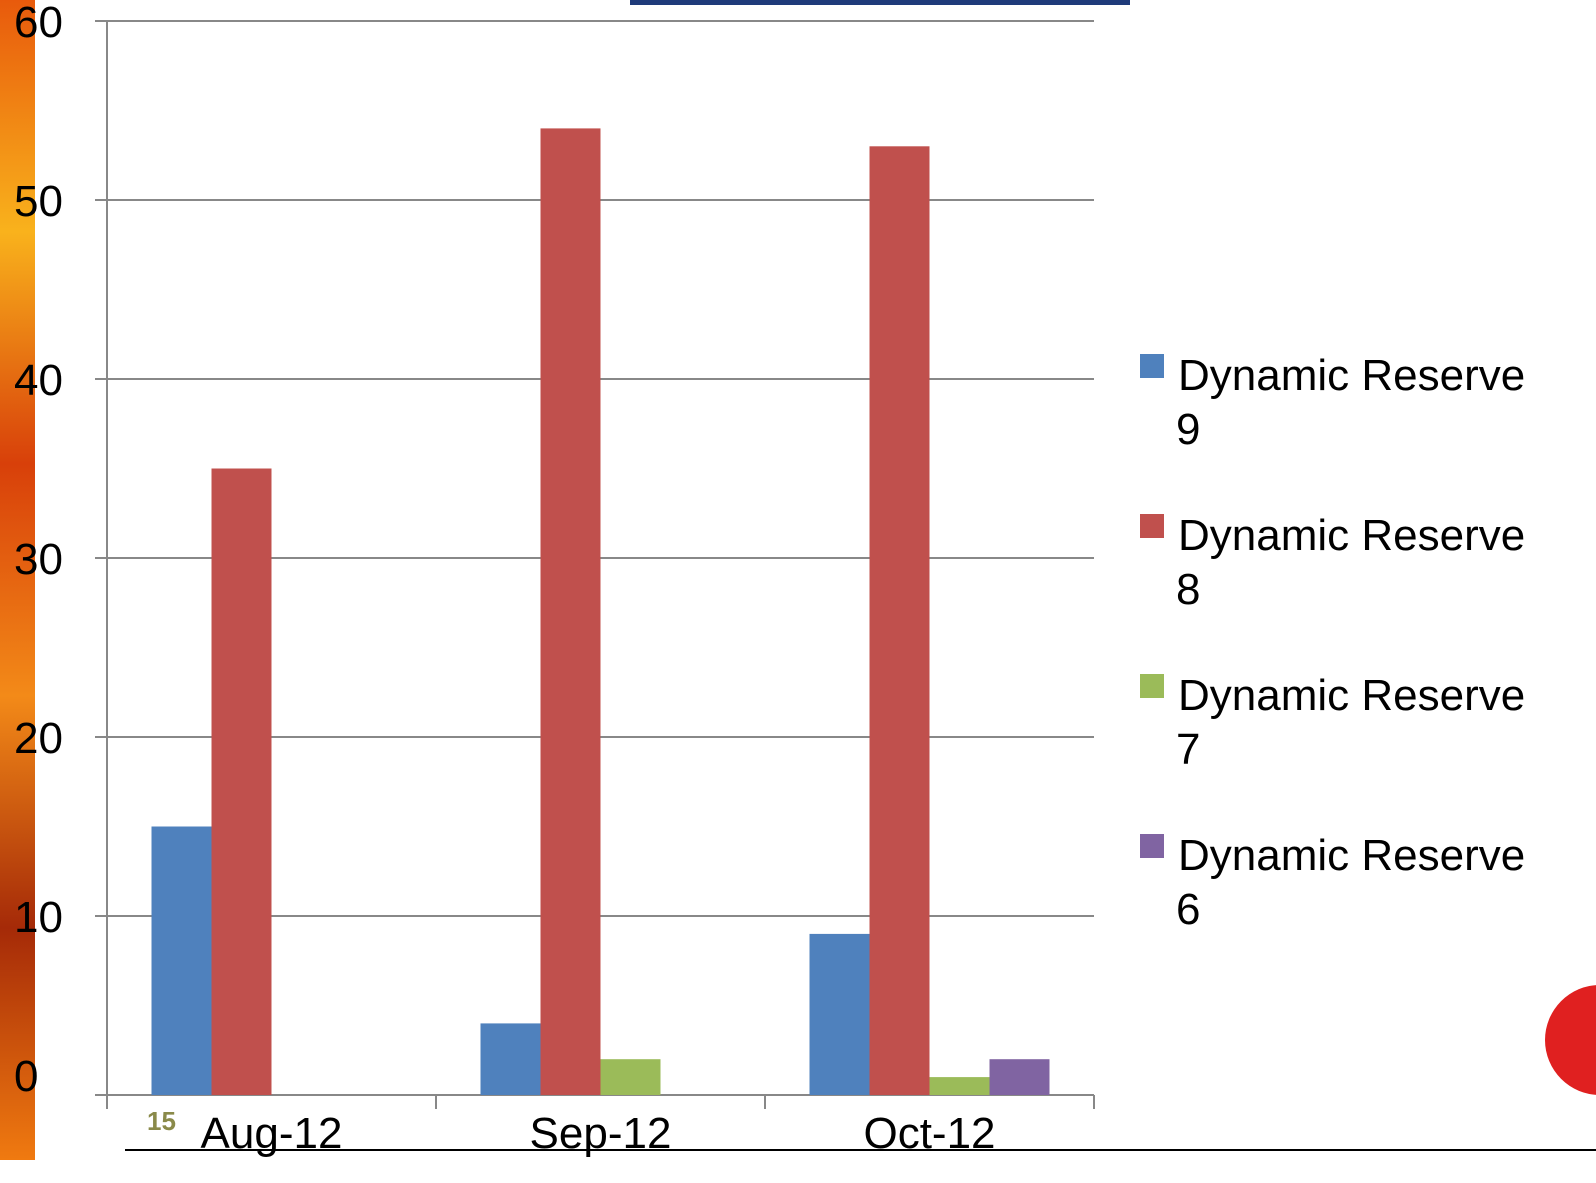 The height and width of the screenshot is (1183, 1596). What do you see at coordinates (1350, 882) in the screenshot?
I see `legend-label: Dynamic Reserve 6` at bounding box center [1350, 882].